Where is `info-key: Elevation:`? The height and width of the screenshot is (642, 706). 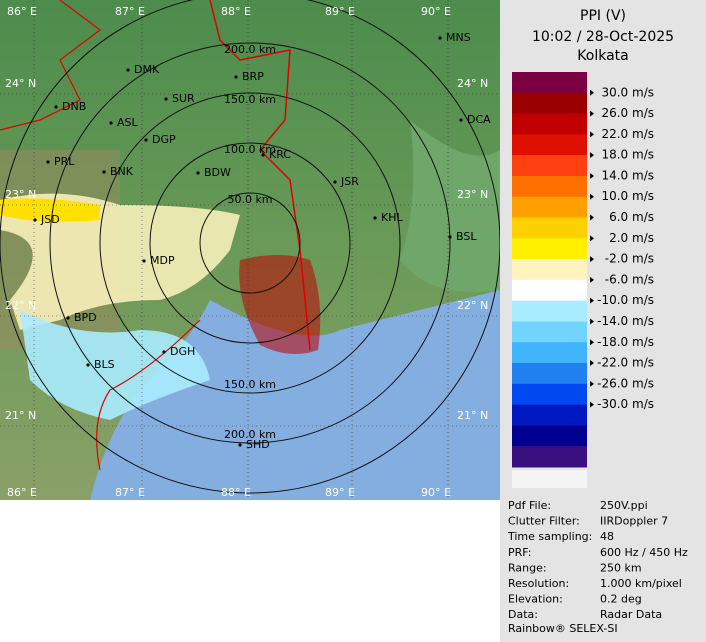
info-key: Elevation: is located at coordinates (535, 599).